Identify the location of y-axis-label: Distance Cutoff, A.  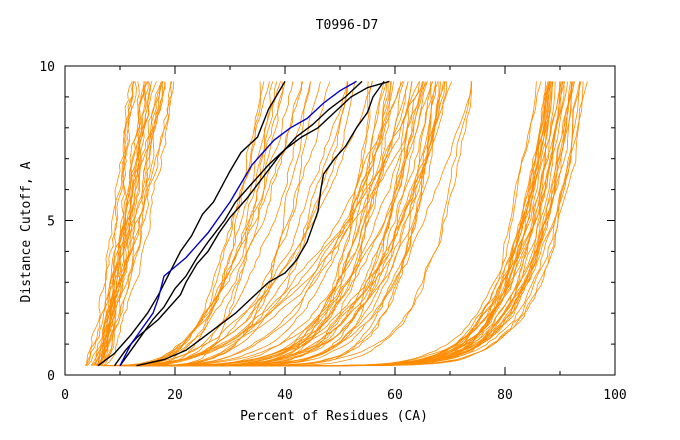
(26, 231).